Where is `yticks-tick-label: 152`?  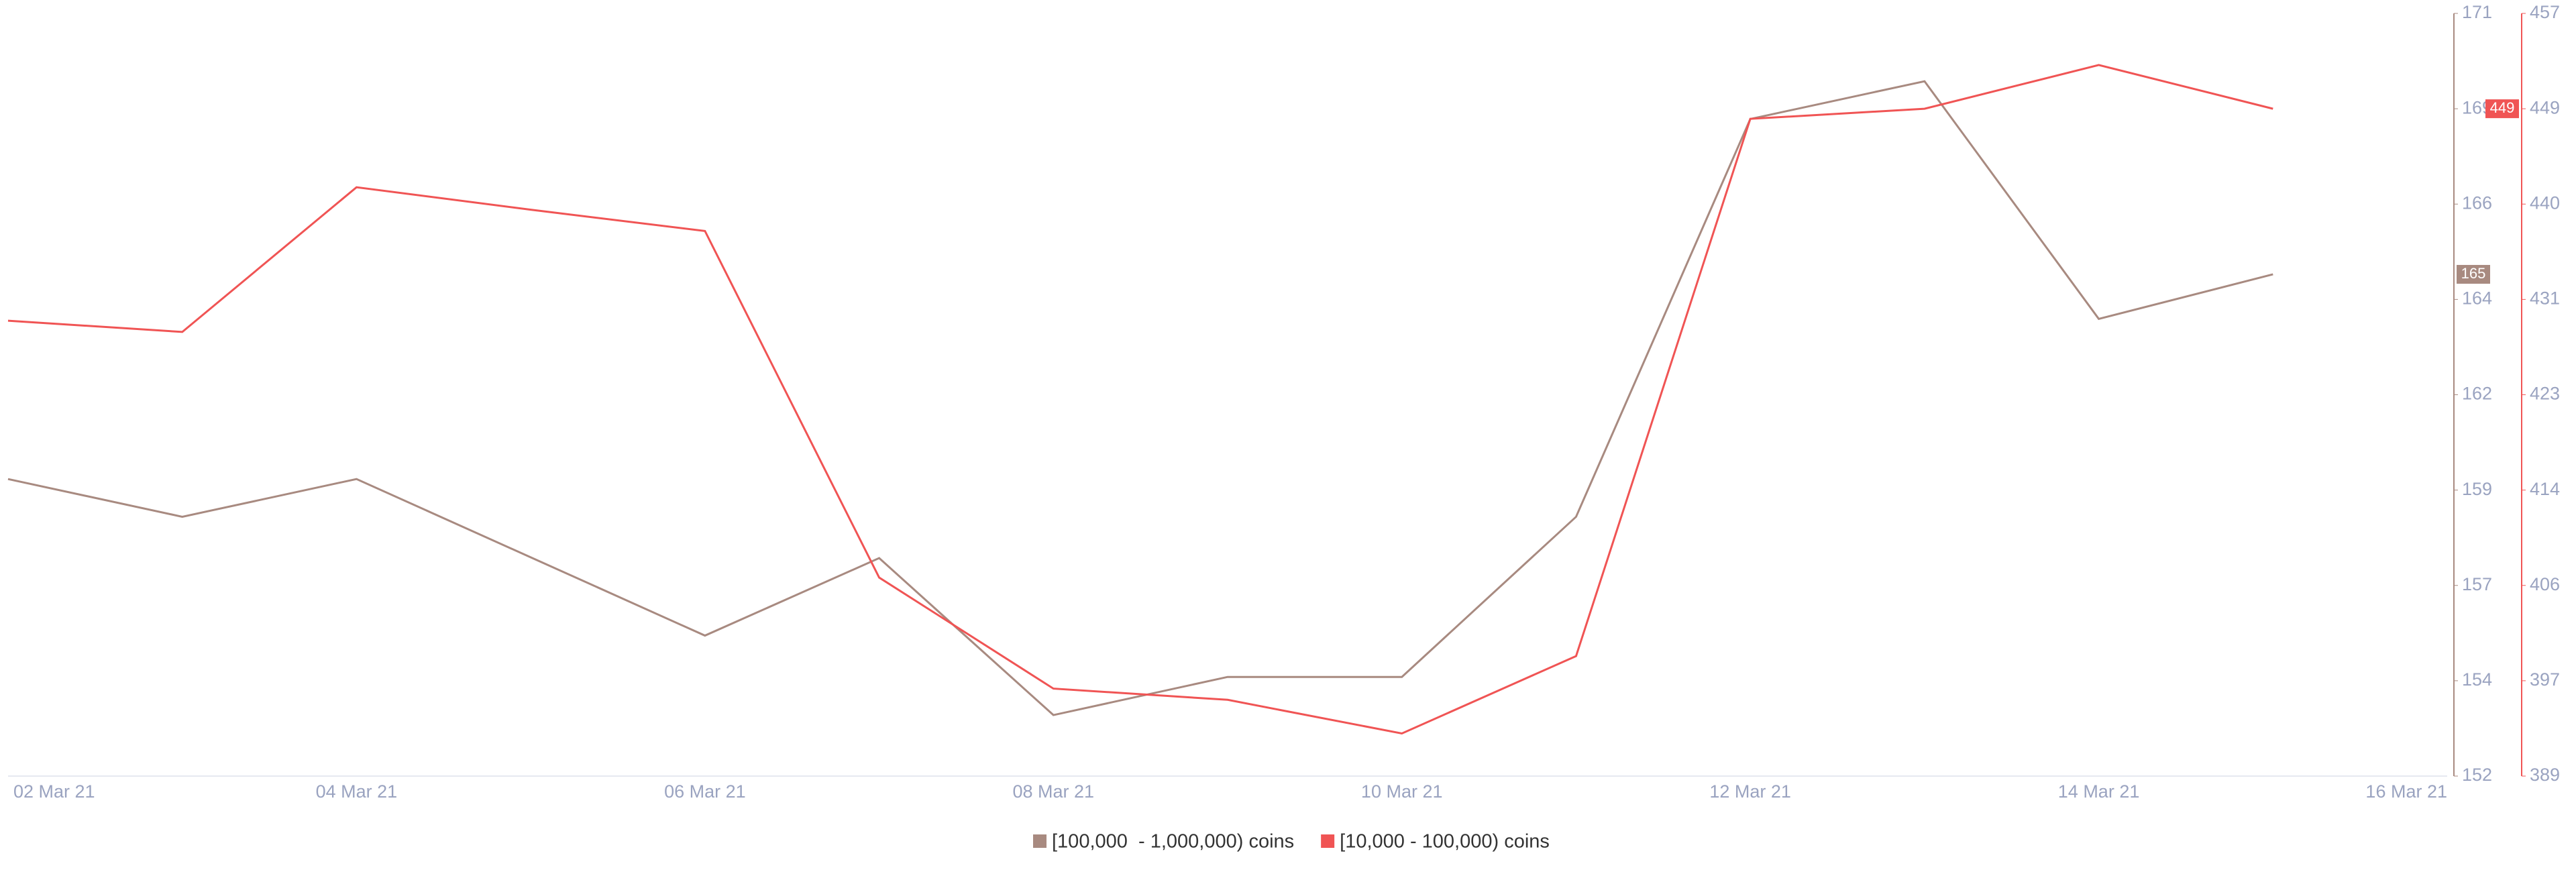
yticks-tick-label: 152 is located at coordinates (2477, 775).